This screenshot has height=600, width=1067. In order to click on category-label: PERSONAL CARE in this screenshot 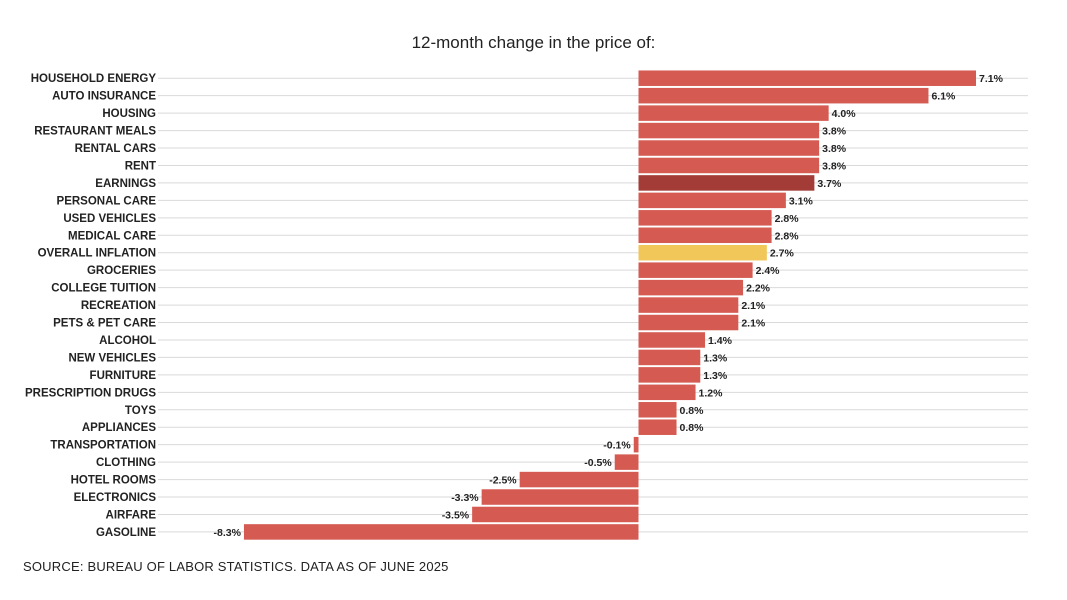, I will do `click(107, 201)`.